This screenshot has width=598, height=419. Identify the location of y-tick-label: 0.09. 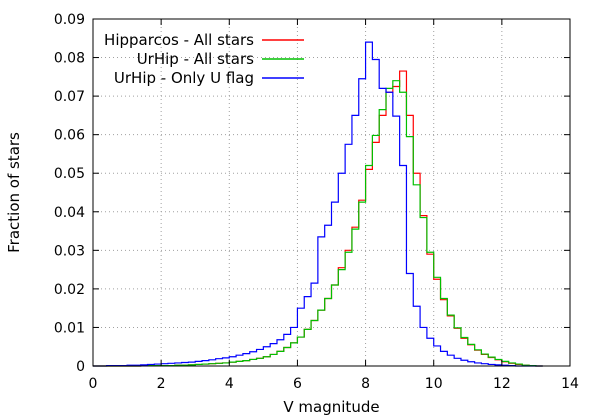
(69, 20).